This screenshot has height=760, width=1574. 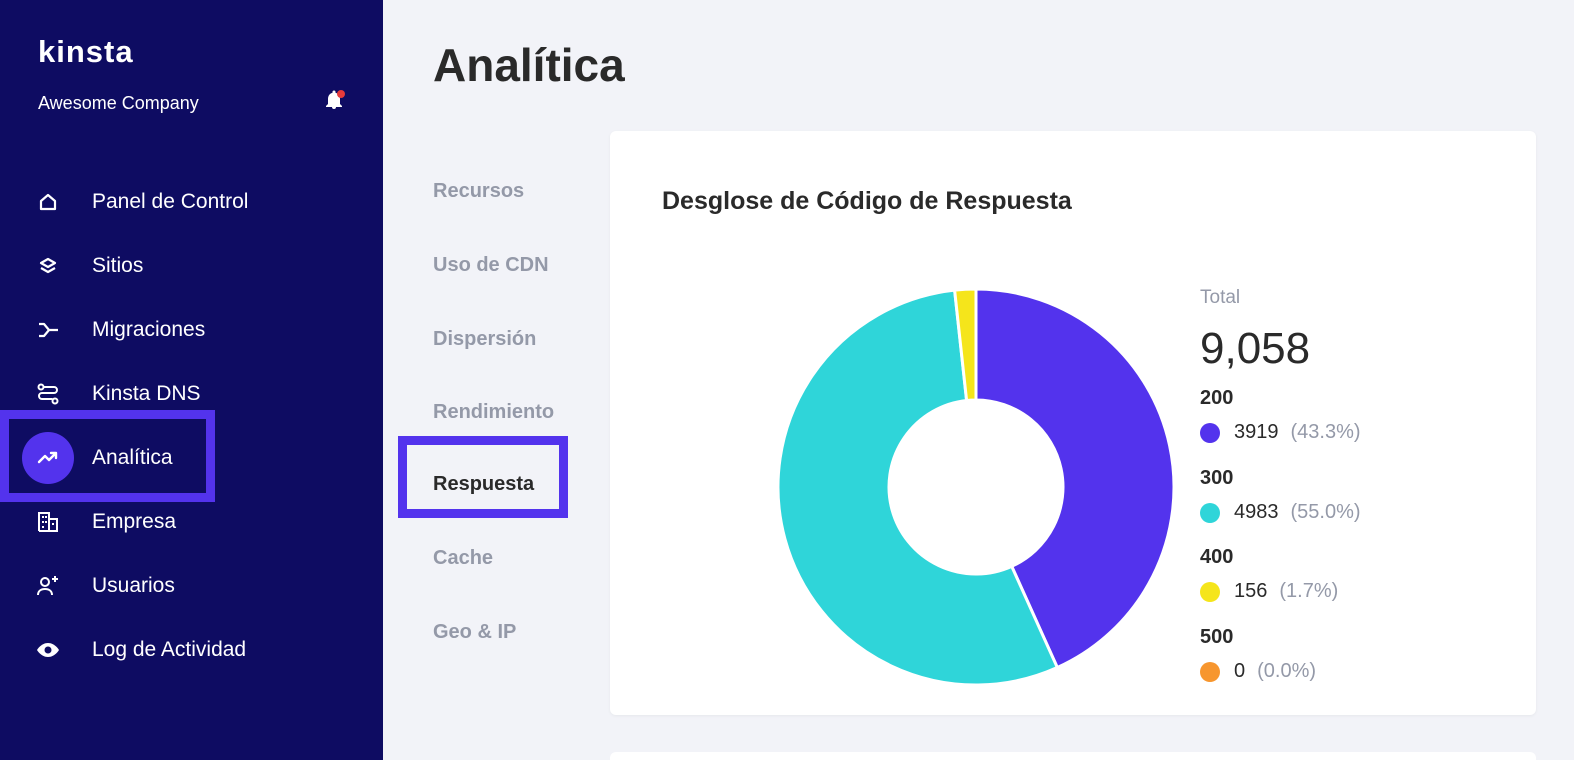 I want to click on legend-row: 3919 (43.3%), so click(x=1280, y=432).